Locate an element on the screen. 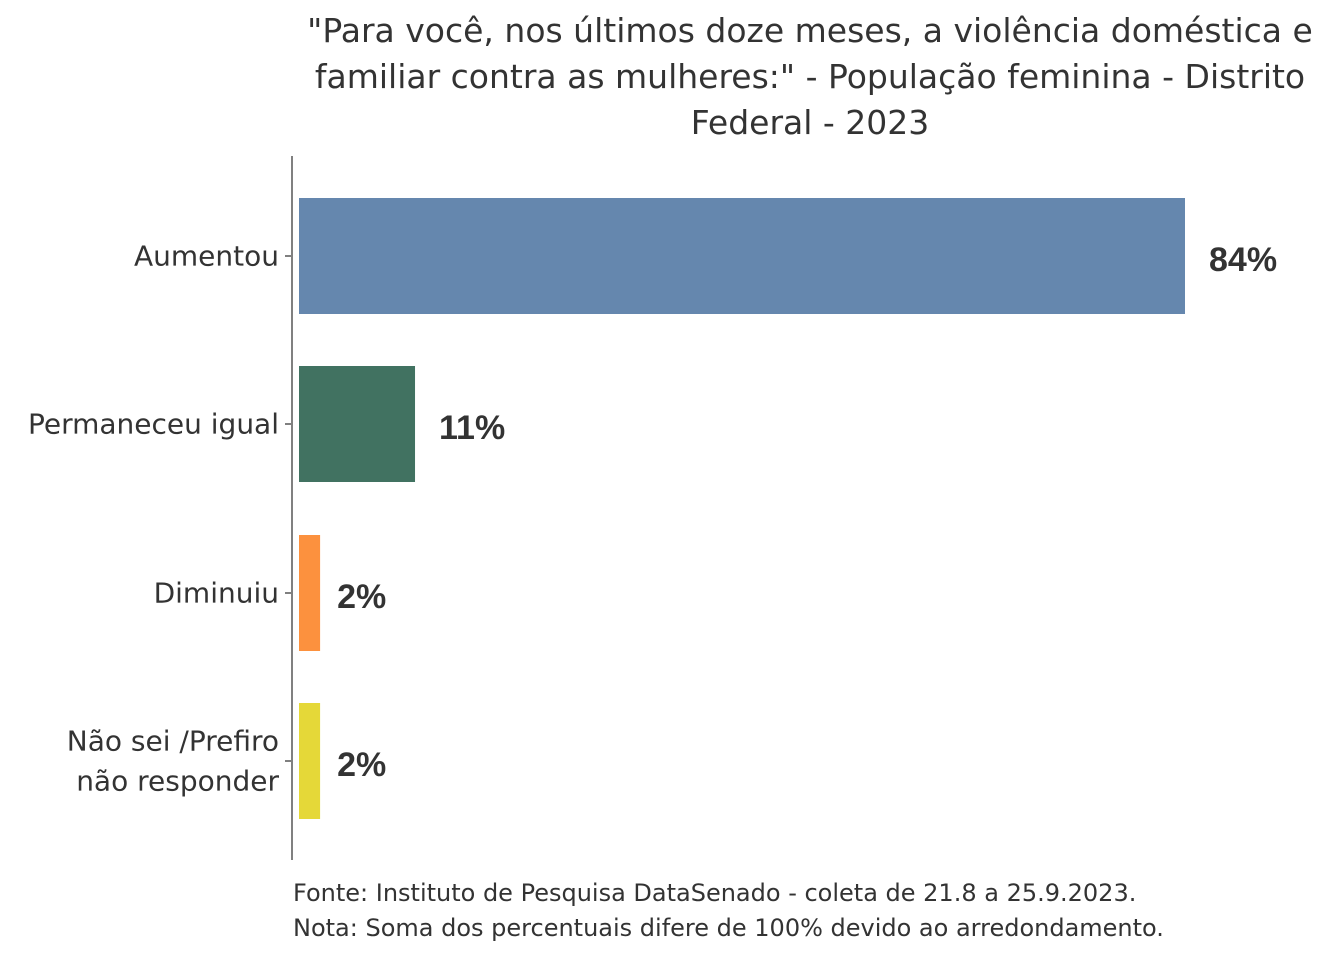 The image size is (1344, 960). category-label: não responder is located at coordinates (177, 781).